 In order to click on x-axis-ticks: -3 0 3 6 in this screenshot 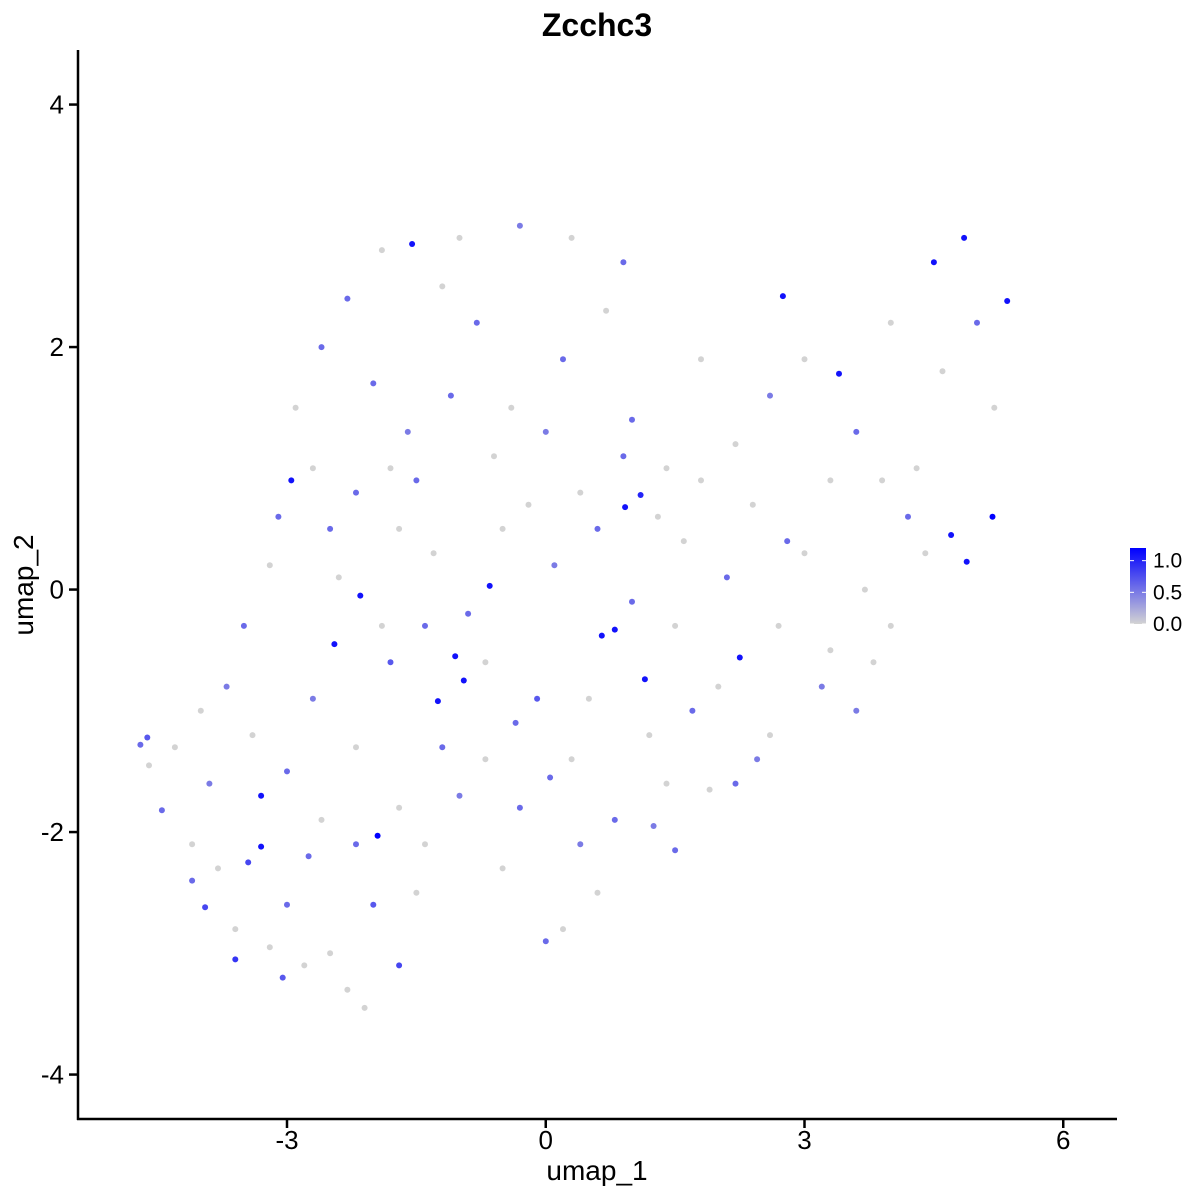, I will do `click(672, 1137)`.